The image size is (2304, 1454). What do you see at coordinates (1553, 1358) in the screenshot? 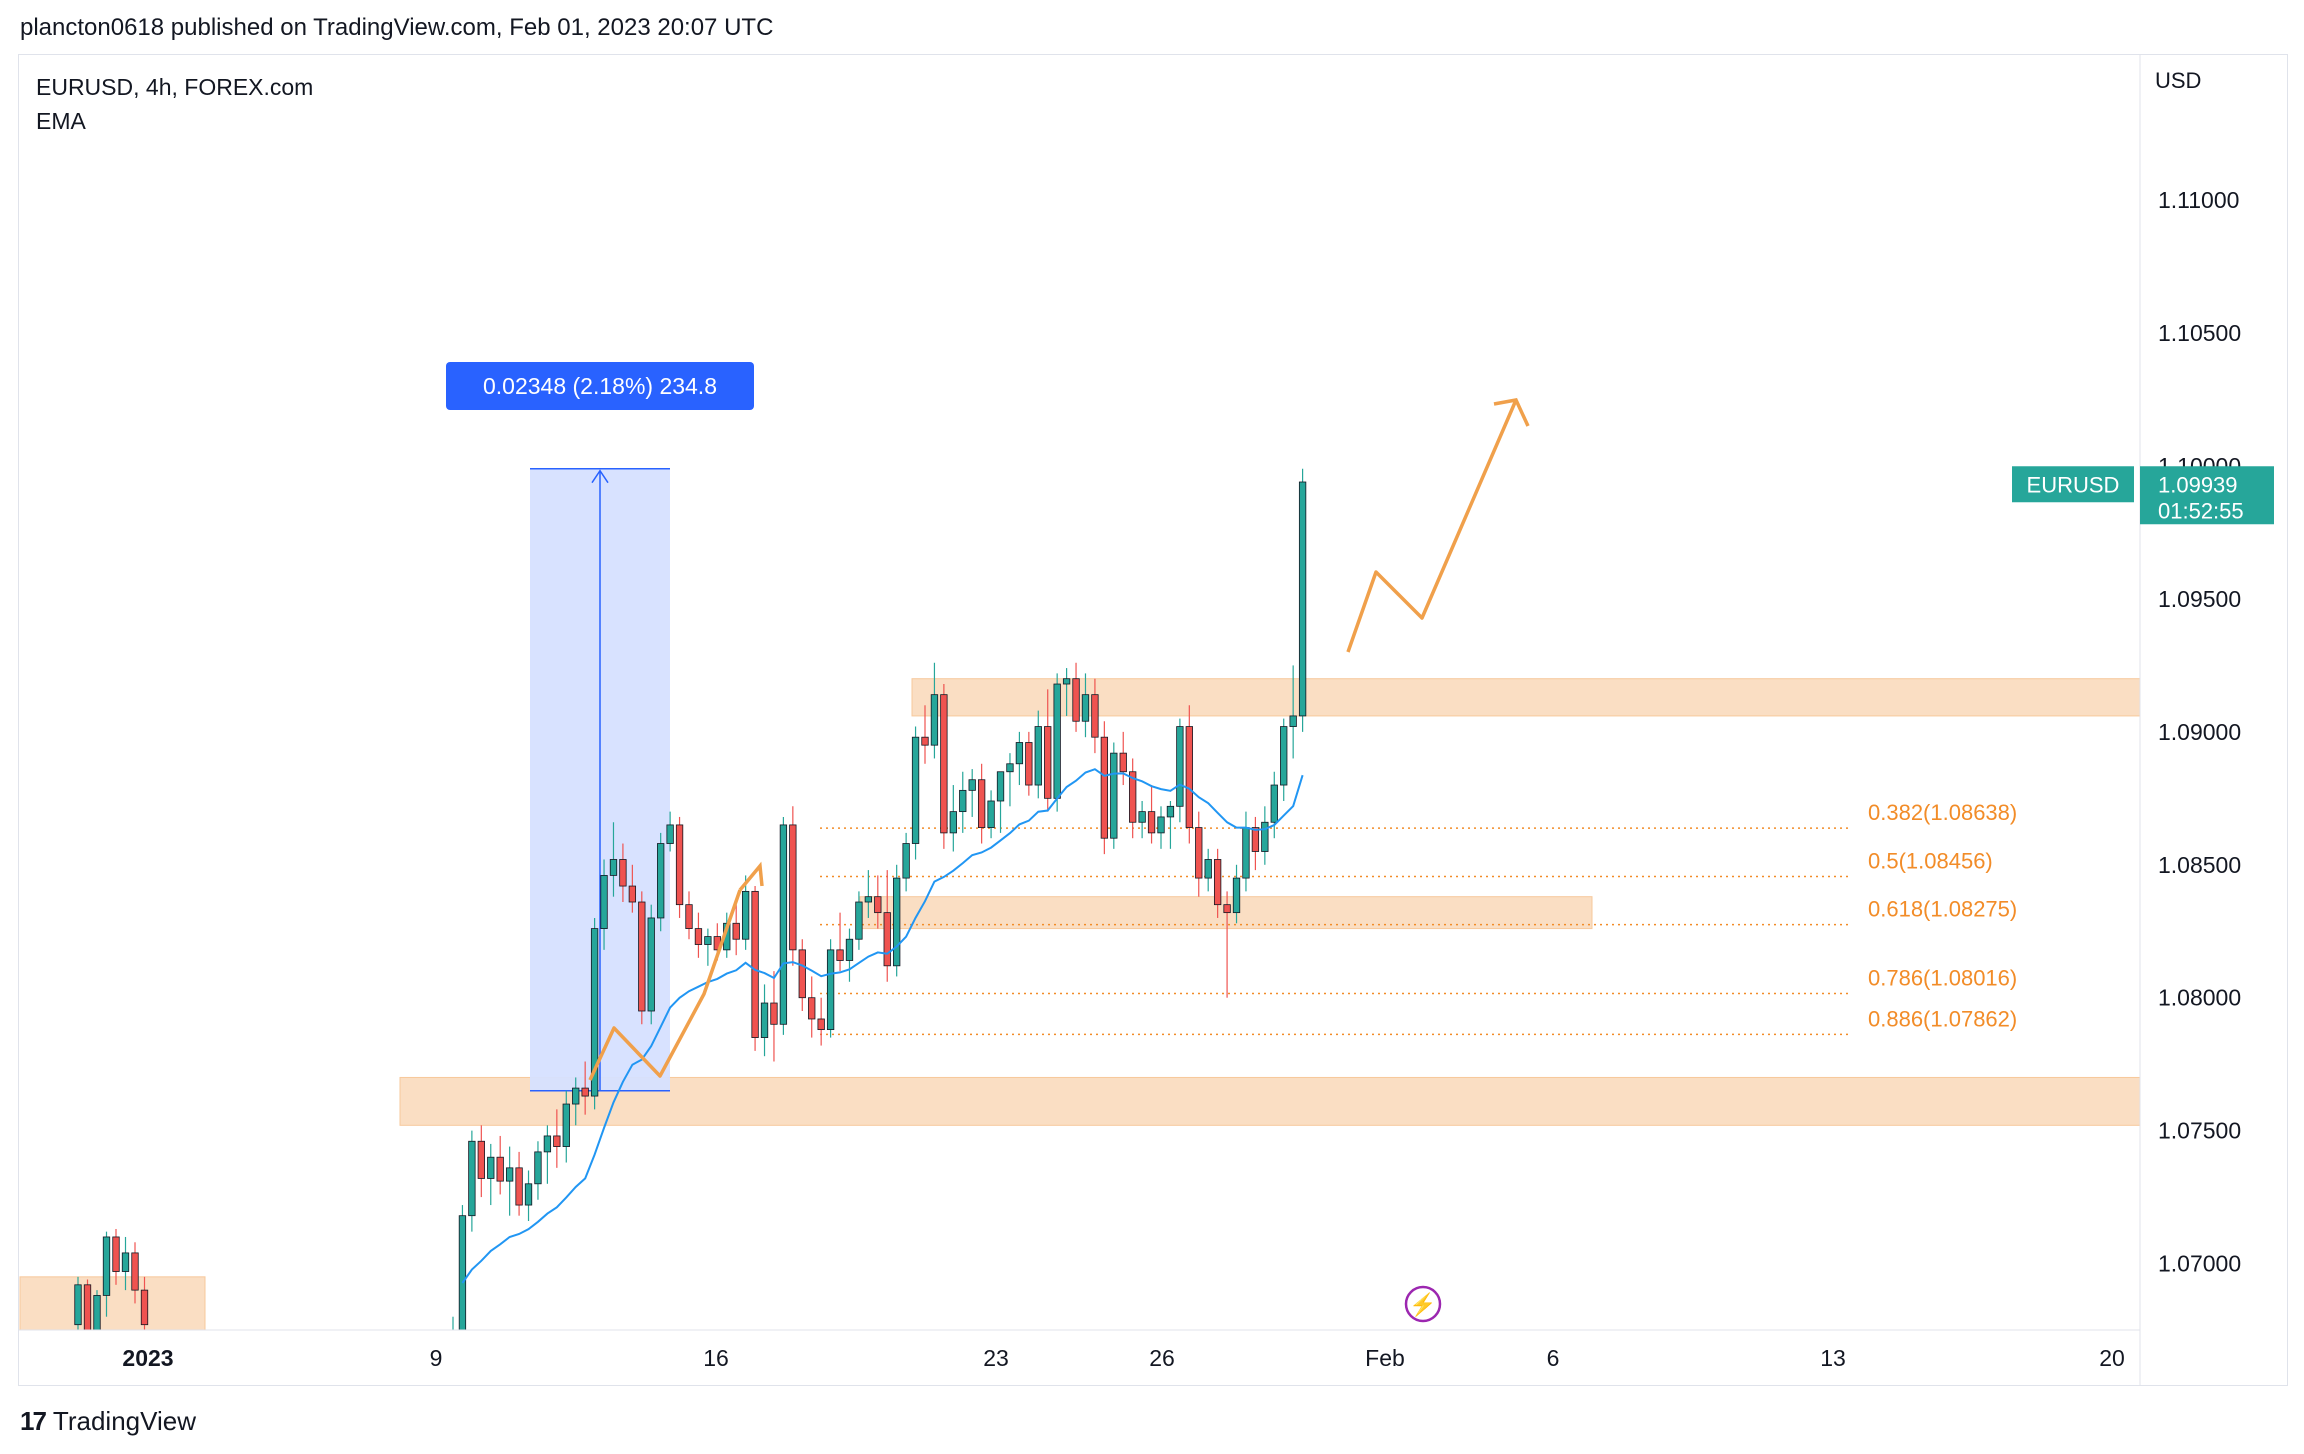
I see `time-tick-label: 6` at bounding box center [1553, 1358].